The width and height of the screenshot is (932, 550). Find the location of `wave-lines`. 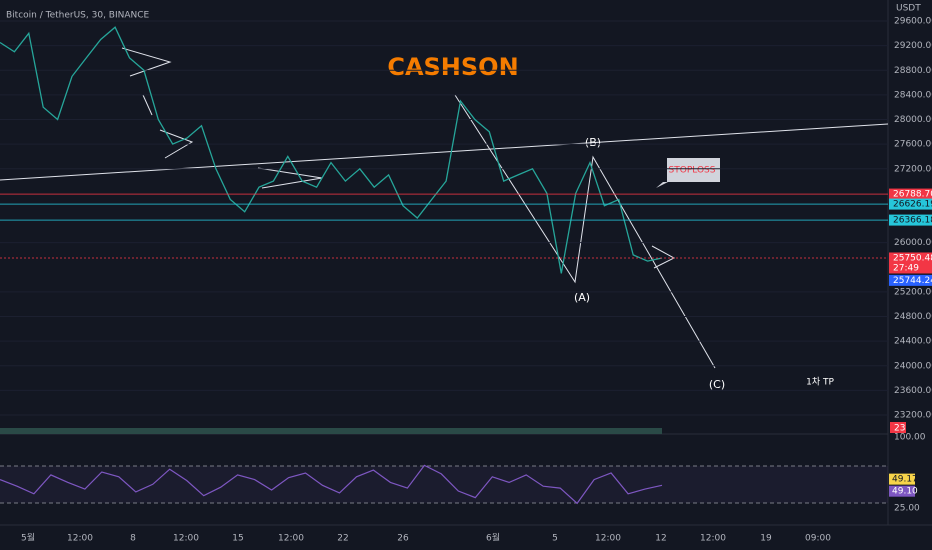

wave-lines is located at coordinates (585, 231).